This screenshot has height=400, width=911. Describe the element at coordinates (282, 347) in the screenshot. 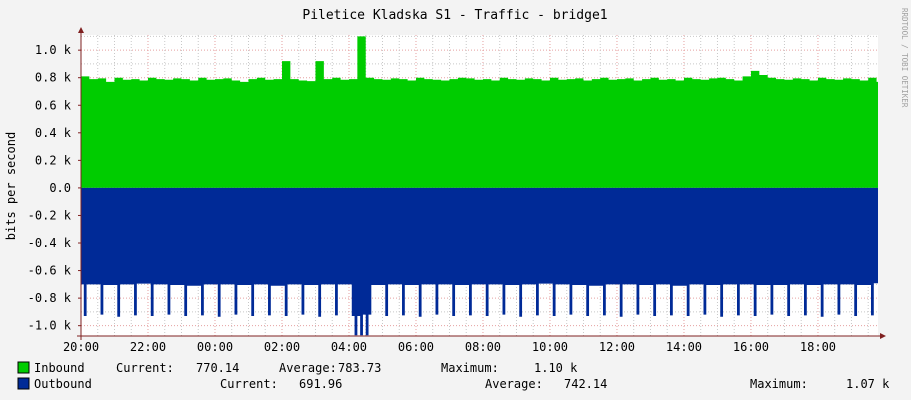

I see `x-tick-label: 02:00` at that location.